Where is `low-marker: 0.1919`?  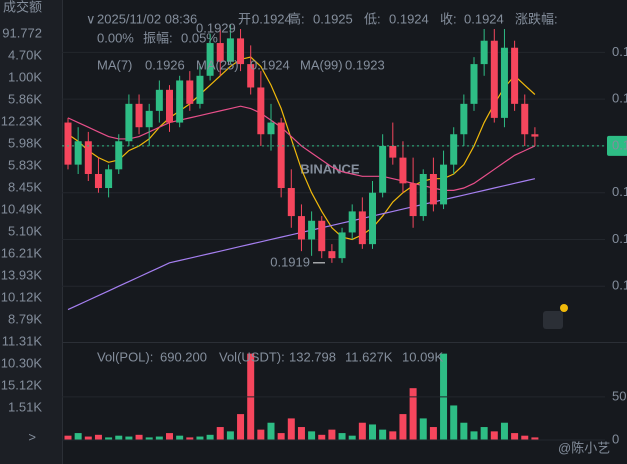
low-marker: 0.1919 is located at coordinates (290, 261).